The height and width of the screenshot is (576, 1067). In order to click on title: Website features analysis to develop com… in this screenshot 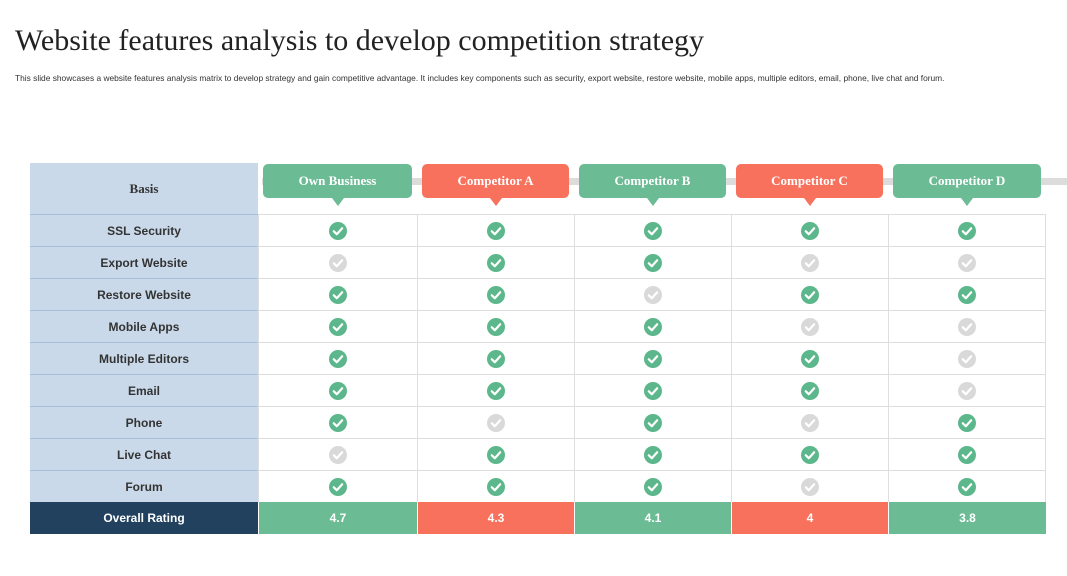, I will do `click(360, 40)`.